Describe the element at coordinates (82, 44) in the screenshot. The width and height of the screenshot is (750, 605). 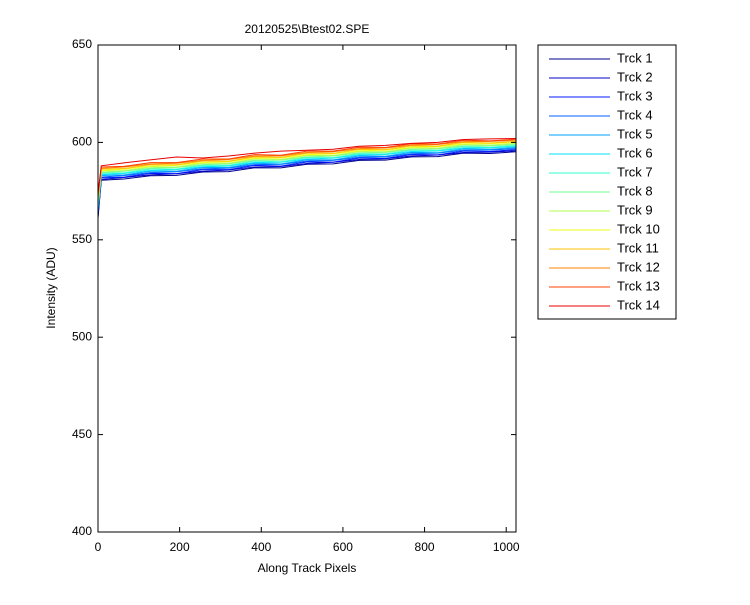
I see `y-tick-label: 650` at that location.